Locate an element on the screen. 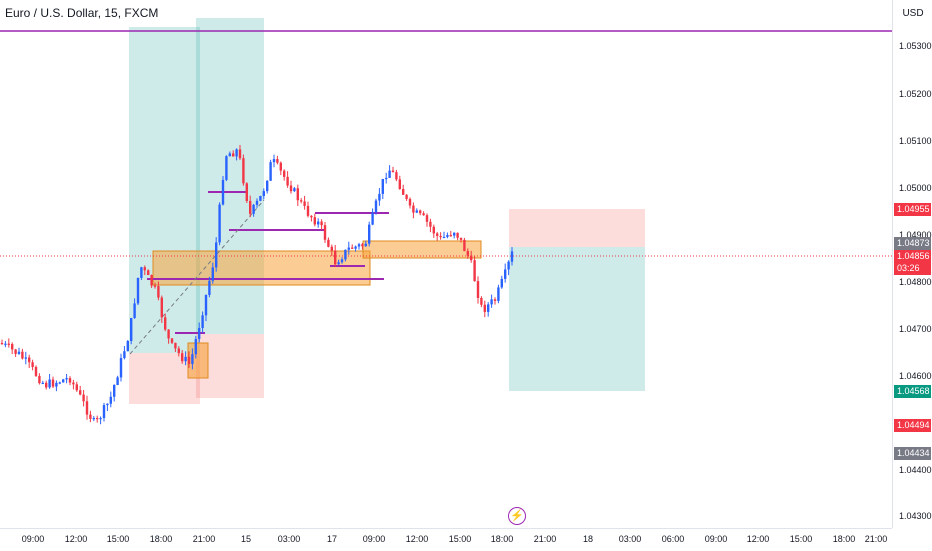  time-tick: 12:00 is located at coordinates (758, 539).